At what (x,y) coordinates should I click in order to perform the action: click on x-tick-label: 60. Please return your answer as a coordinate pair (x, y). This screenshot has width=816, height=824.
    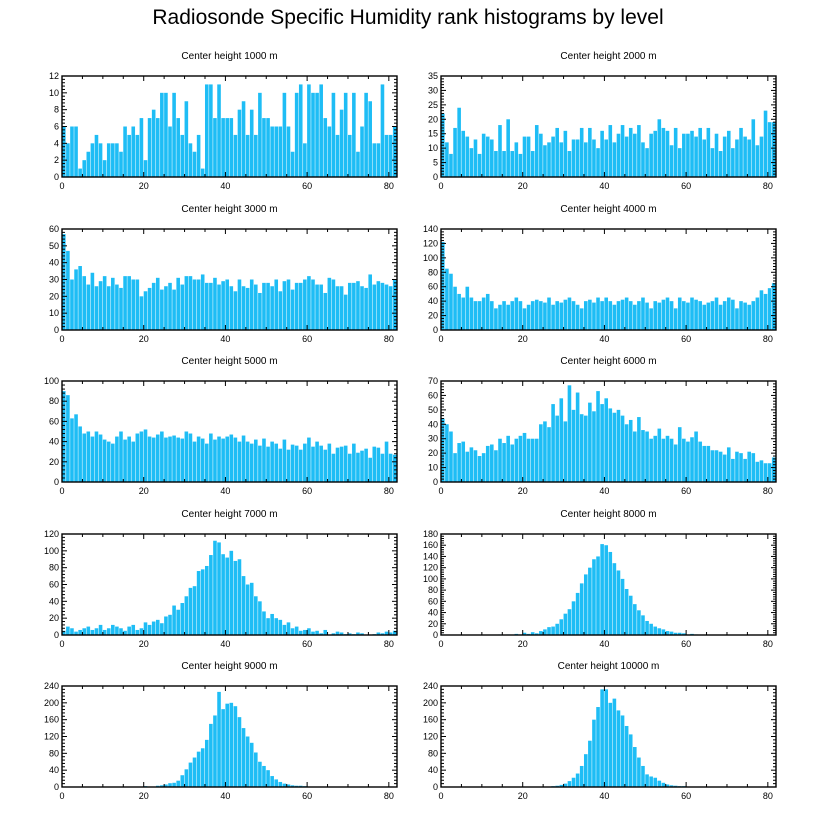
    Looking at the image, I should click on (307, 186).